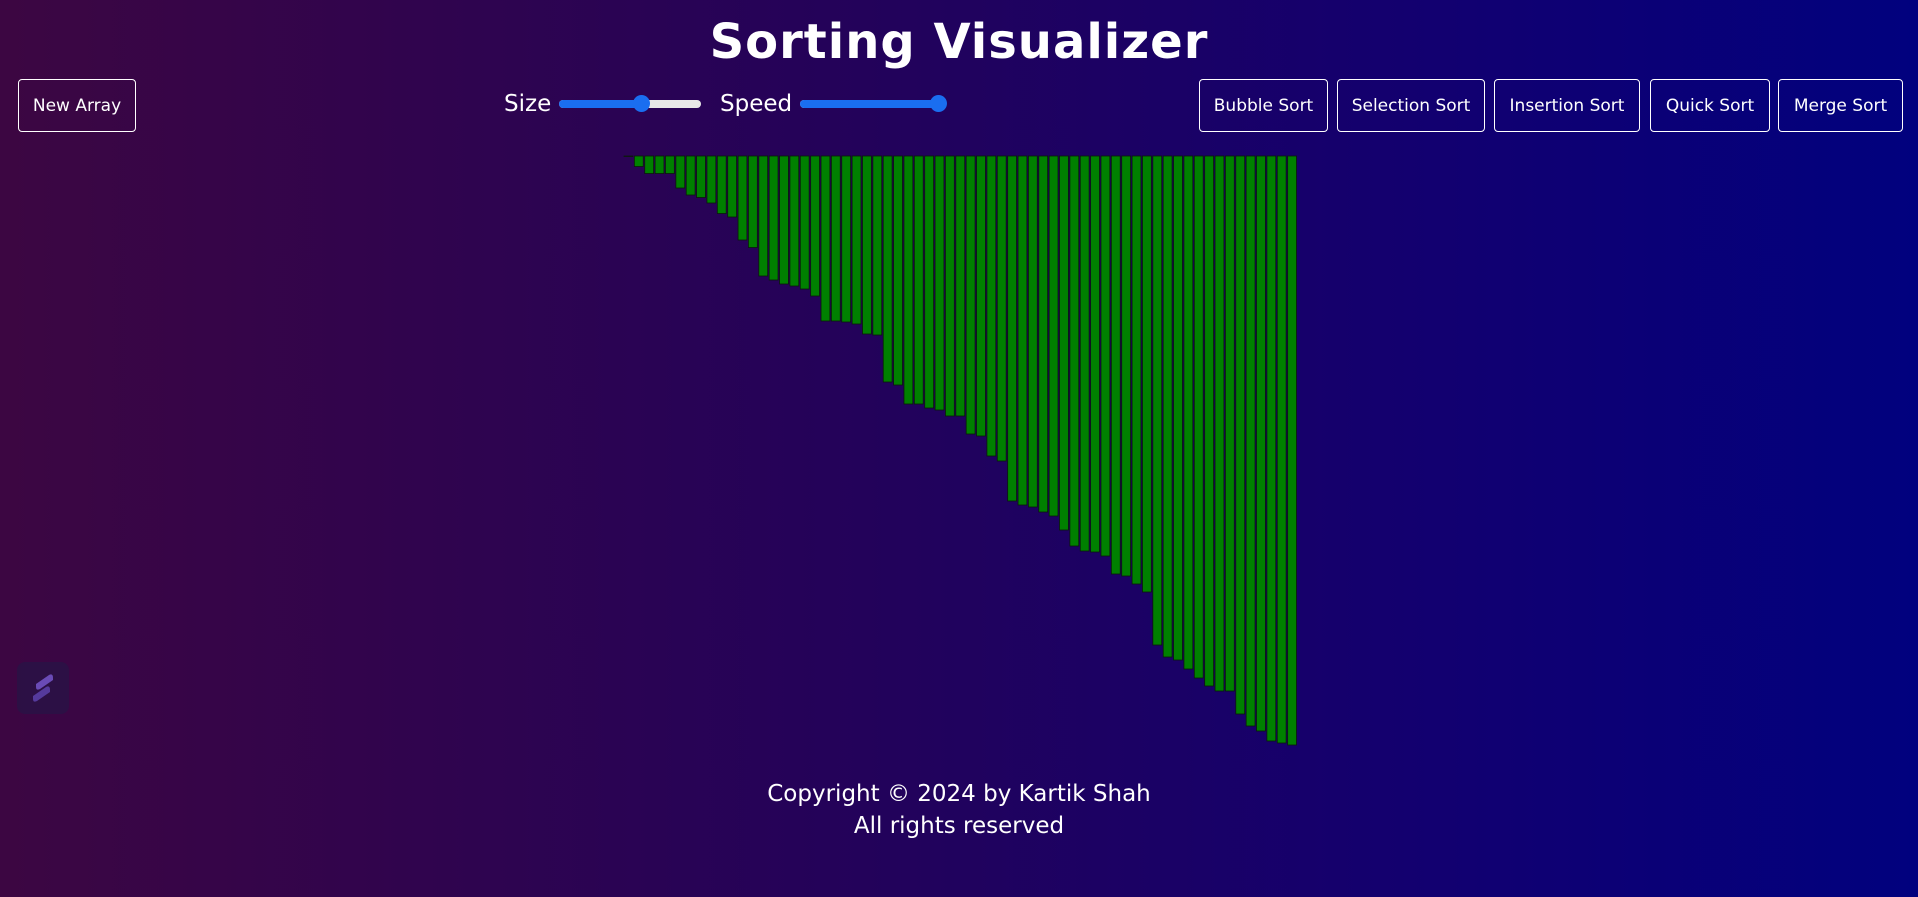 The image size is (1918, 897). I want to click on size-slider-thumb, so click(642, 103).